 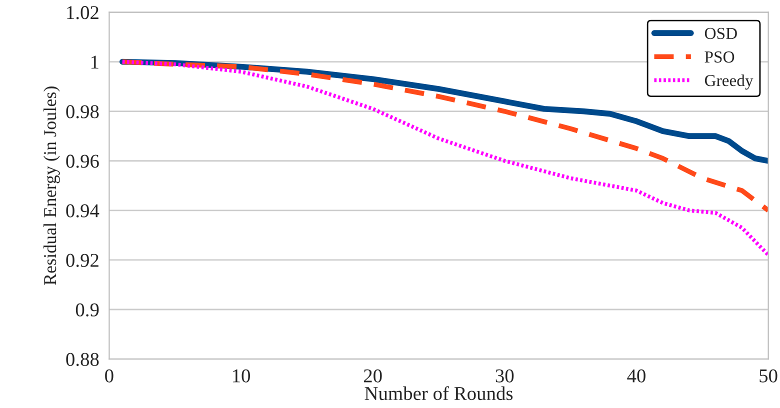 What do you see at coordinates (83, 211) in the screenshot?
I see `y-tick-label: 0.94` at bounding box center [83, 211].